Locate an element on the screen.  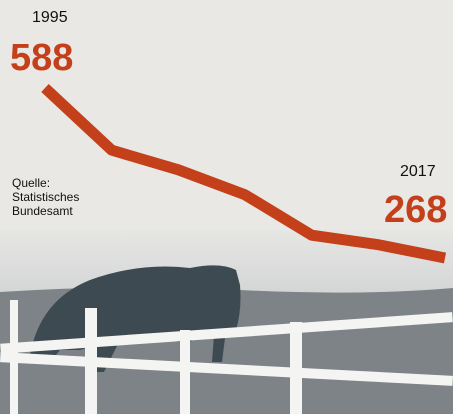
end-value: 268 is located at coordinates (415, 210).